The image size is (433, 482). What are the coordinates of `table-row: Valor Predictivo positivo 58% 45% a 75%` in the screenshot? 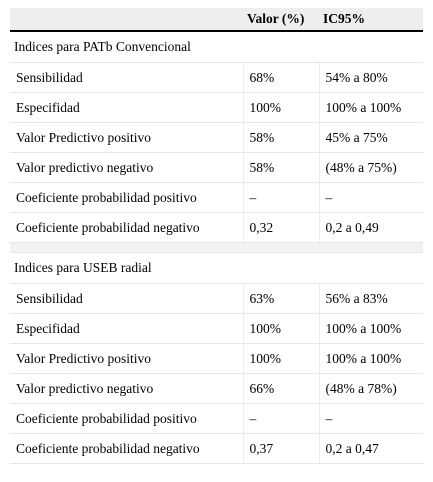 It's located at (216, 137).